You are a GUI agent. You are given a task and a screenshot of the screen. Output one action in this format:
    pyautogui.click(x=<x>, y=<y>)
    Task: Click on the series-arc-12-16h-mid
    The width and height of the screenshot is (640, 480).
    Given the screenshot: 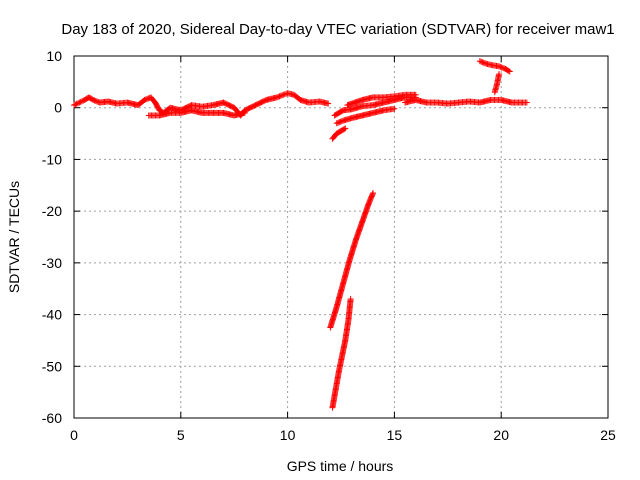 What is the action you would take?
    pyautogui.click(x=375, y=106)
    